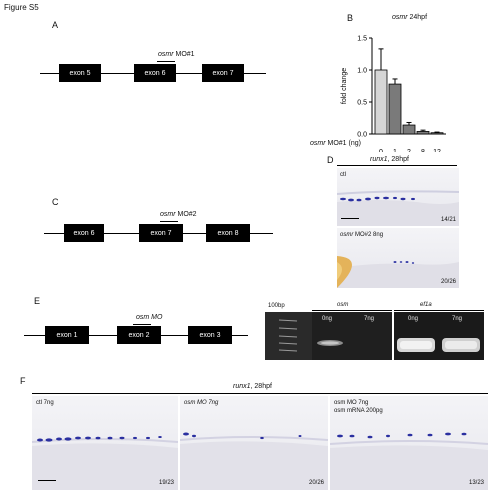  Describe the element at coordinates (379, 159) in the screenshot. I see `panel-d-title-gene: runx1` at that location.